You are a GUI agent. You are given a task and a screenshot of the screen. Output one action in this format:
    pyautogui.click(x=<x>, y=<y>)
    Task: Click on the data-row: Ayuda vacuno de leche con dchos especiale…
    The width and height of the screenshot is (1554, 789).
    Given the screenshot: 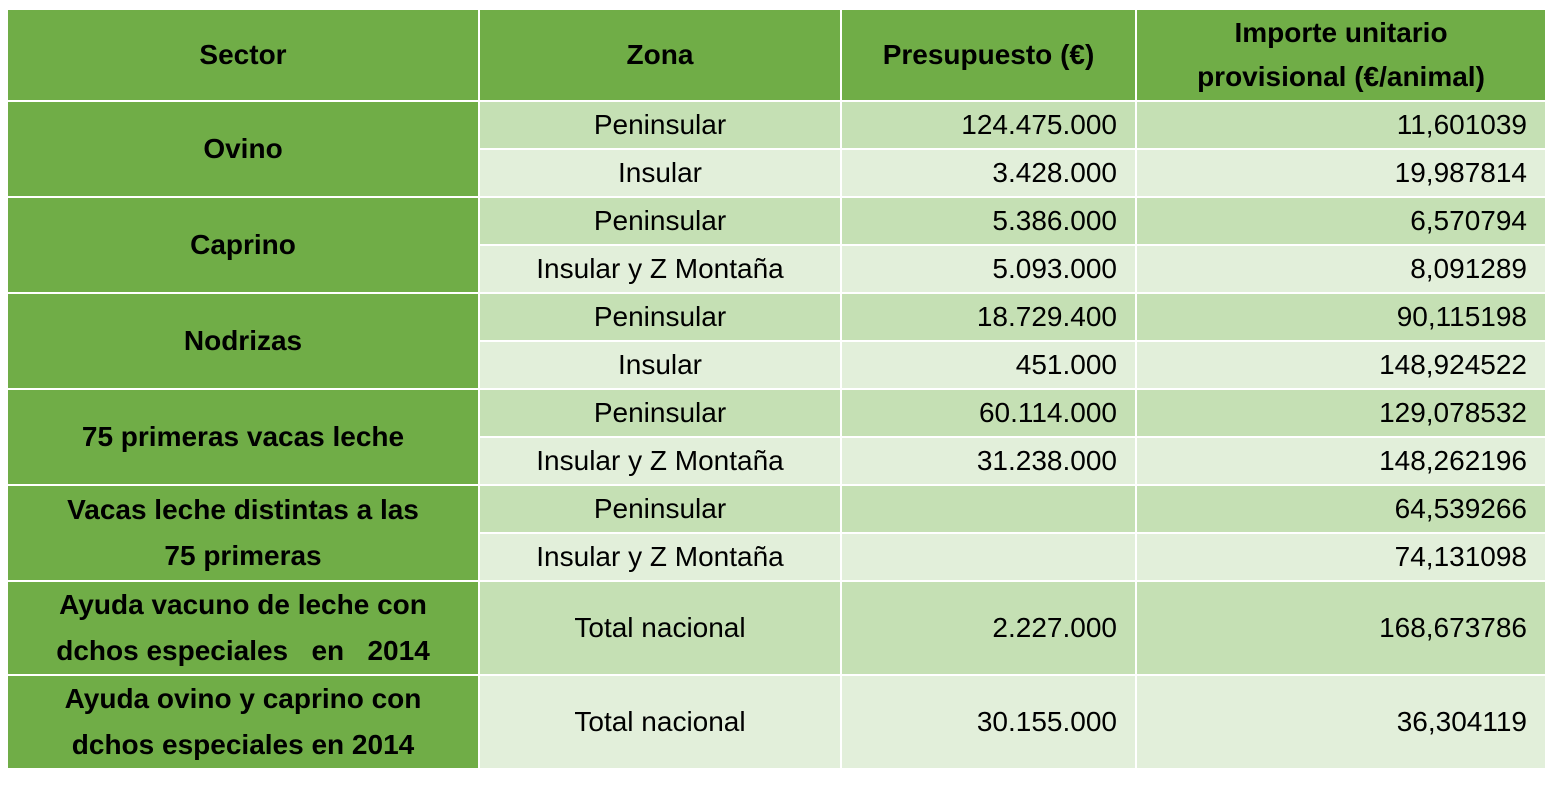 What is the action you would take?
    pyautogui.click(x=776, y=628)
    